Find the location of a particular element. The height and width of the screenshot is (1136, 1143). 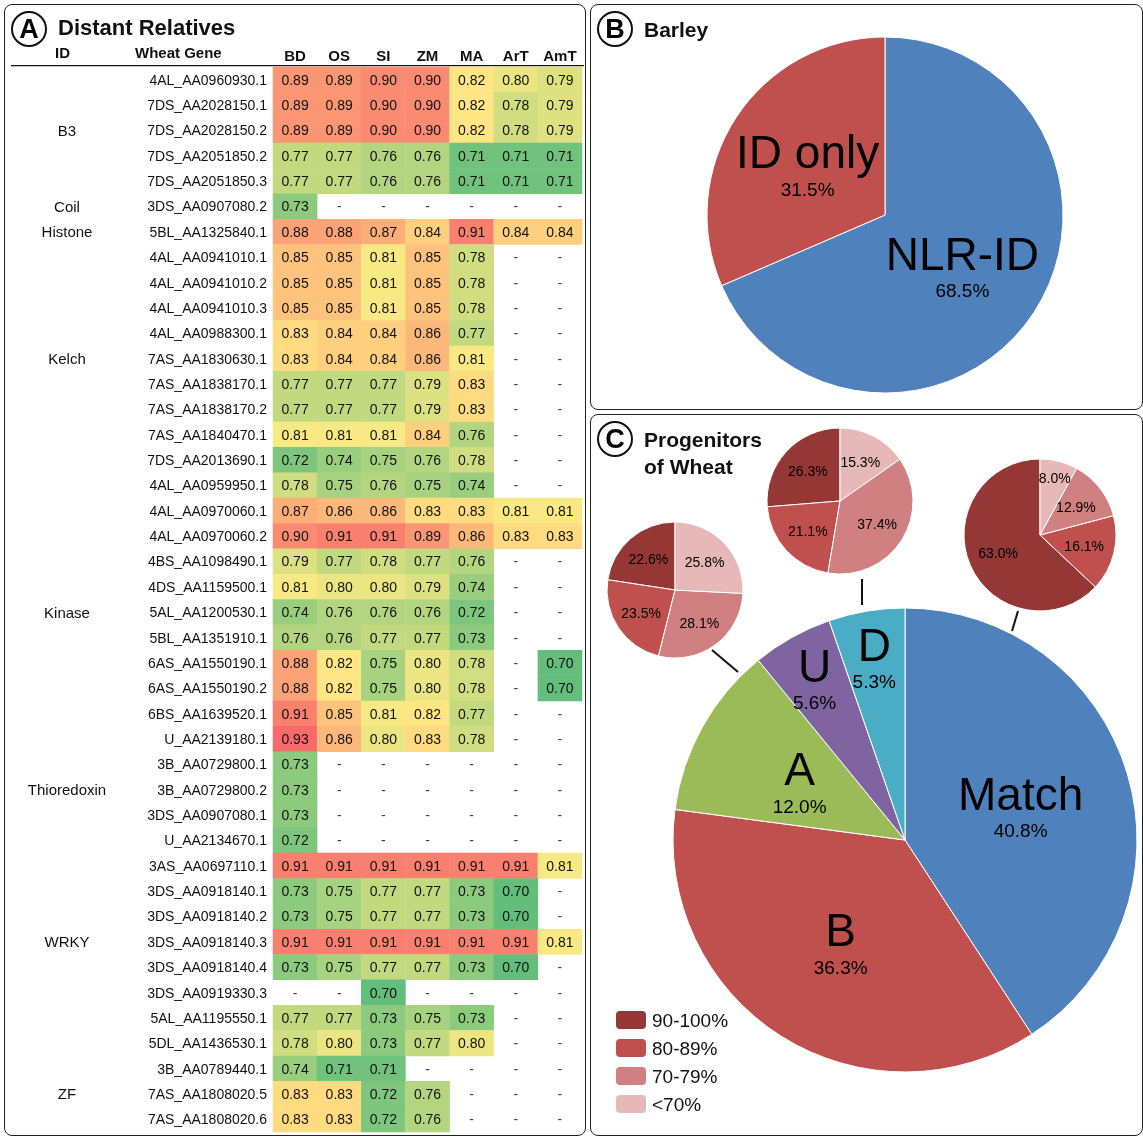

x-tick-label: ArT is located at coordinates (515, 55).